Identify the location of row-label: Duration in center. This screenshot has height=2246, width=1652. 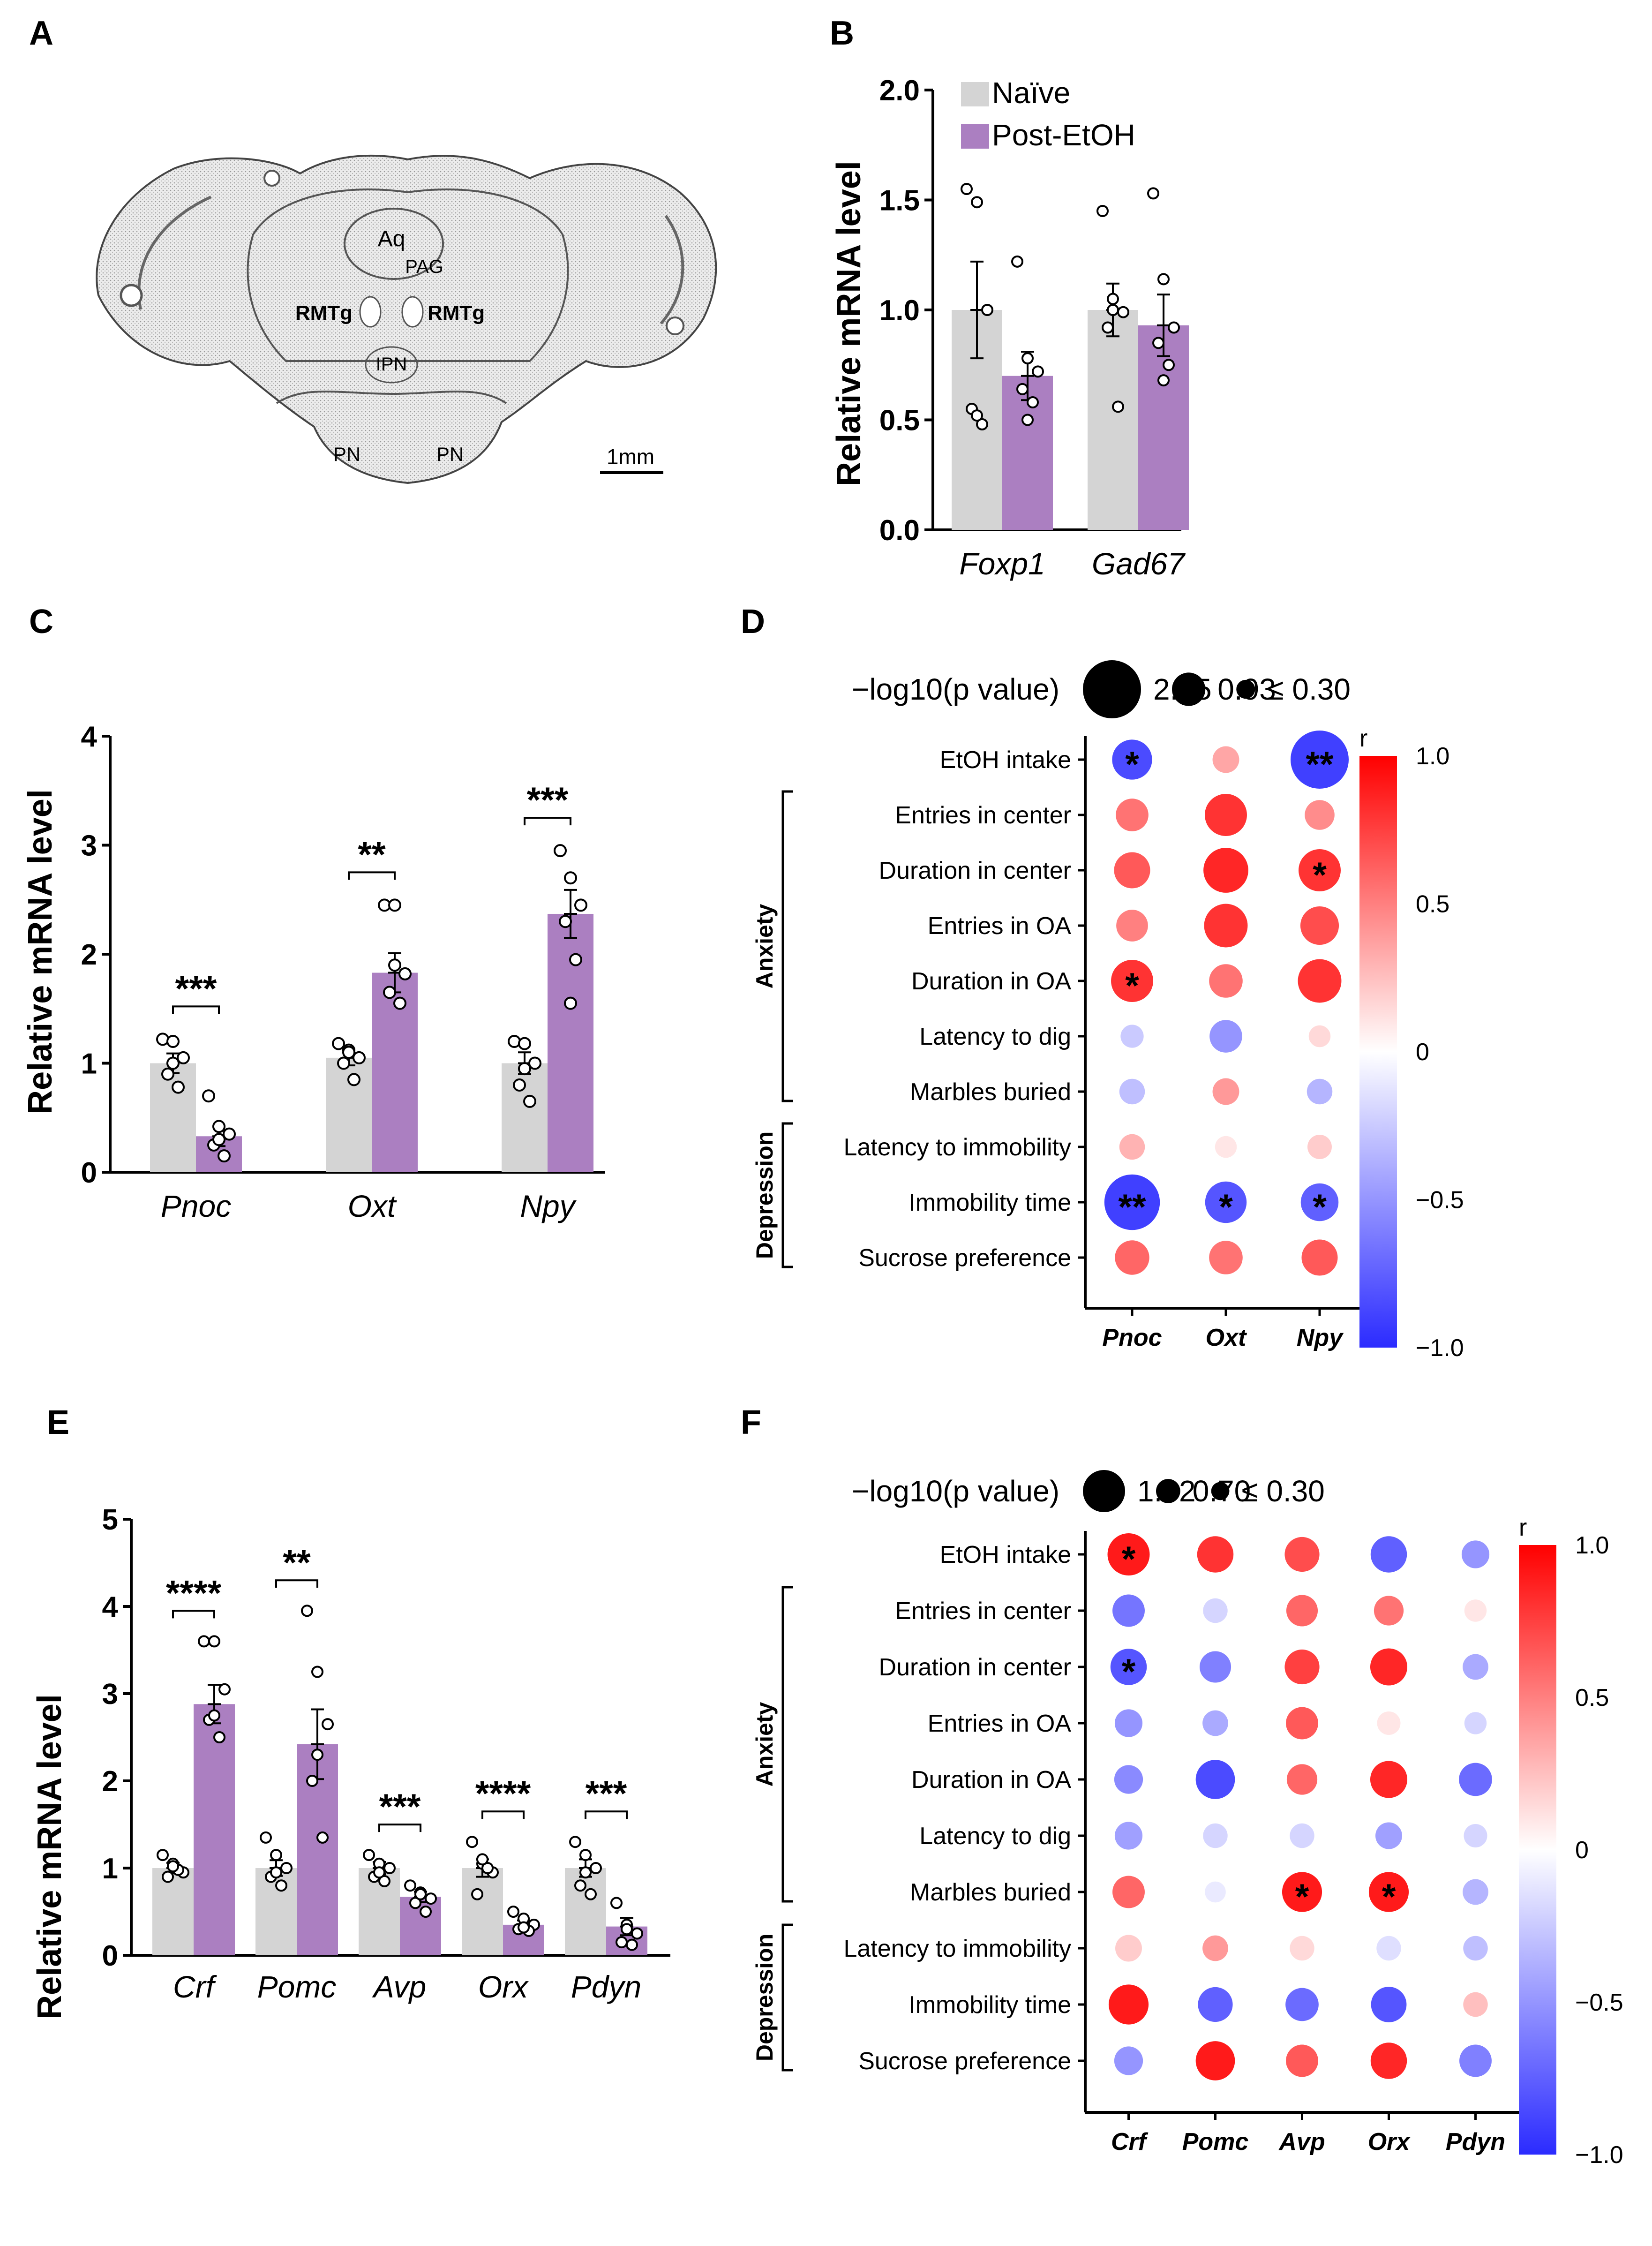
(975, 870).